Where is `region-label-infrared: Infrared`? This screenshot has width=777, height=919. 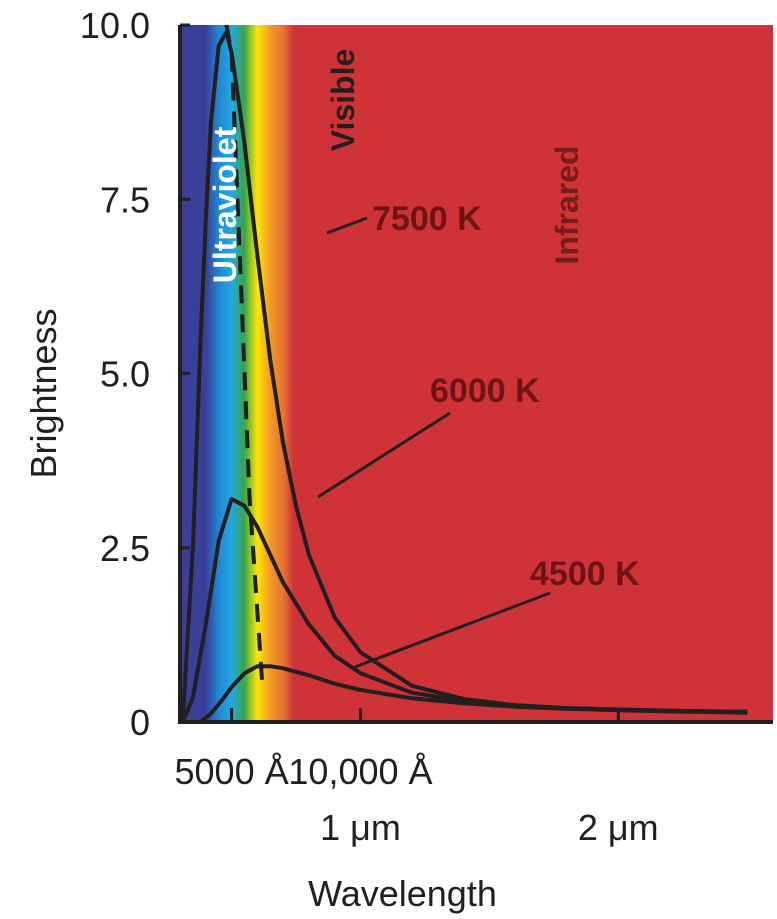 region-label-infrared: Infrared is located at coordinates (567, 204).